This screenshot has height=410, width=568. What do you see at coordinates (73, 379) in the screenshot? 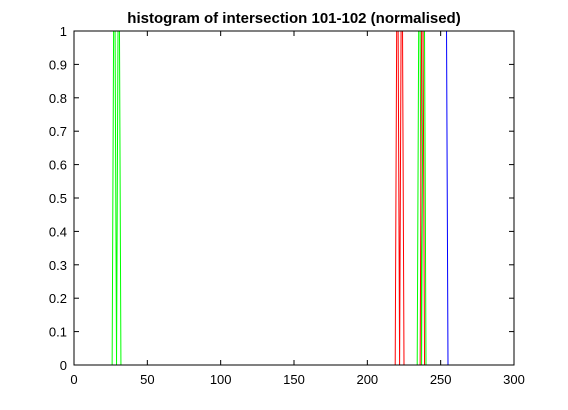
I see `x-tick-label: 0` at bounding box center [73, 379].